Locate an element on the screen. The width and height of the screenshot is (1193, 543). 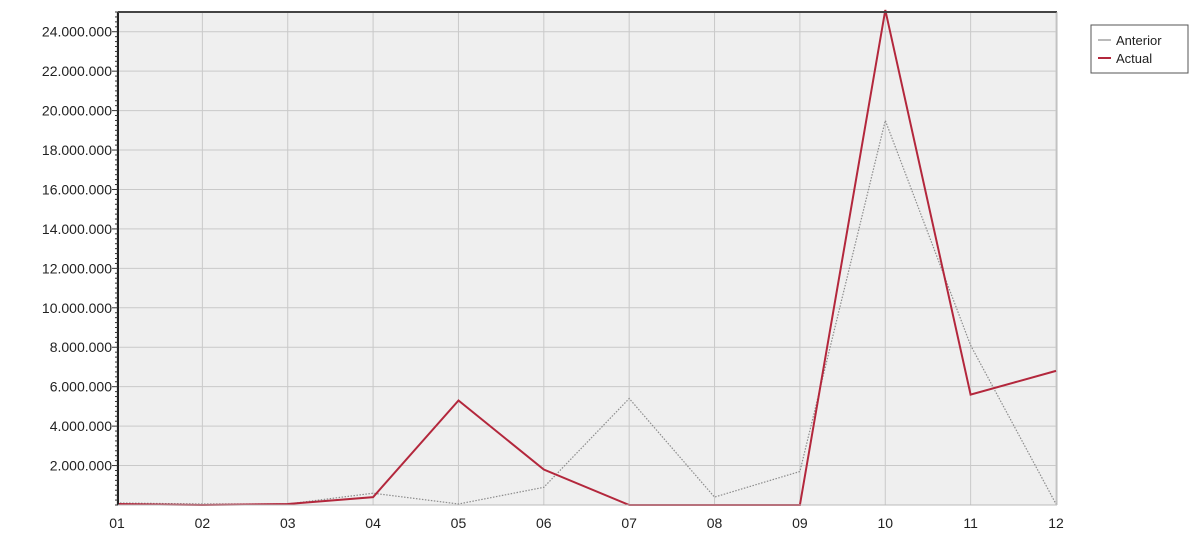
y-tick-label: 14.000.000 is located at coordinates (77, 229).